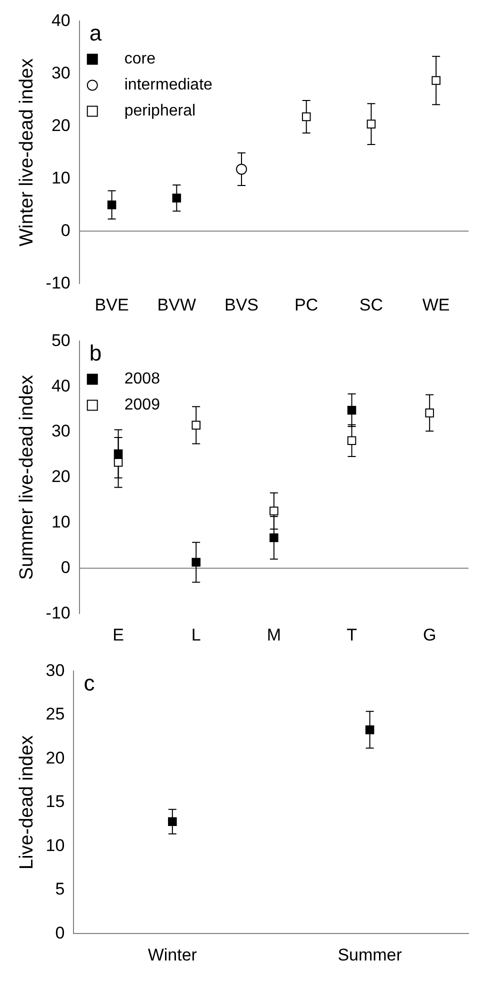 This screenshot has height=986, width=483. What do you see at coordinates (370, 954) in the screenshot?
I see `x-tick-label: Summer` at bounding box center [370, 954].